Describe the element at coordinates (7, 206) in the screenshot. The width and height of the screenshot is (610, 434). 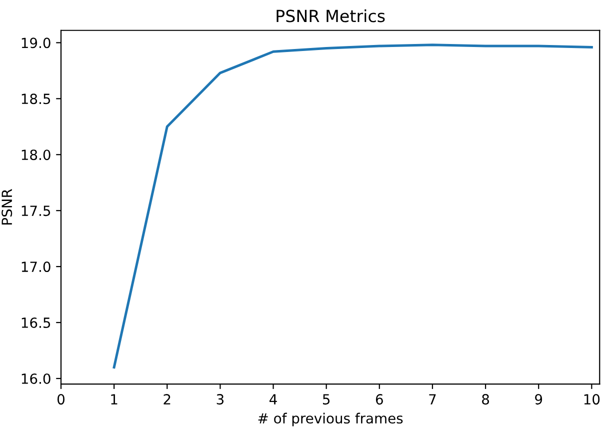
I see `y-axis-title: PSNR` at that location.